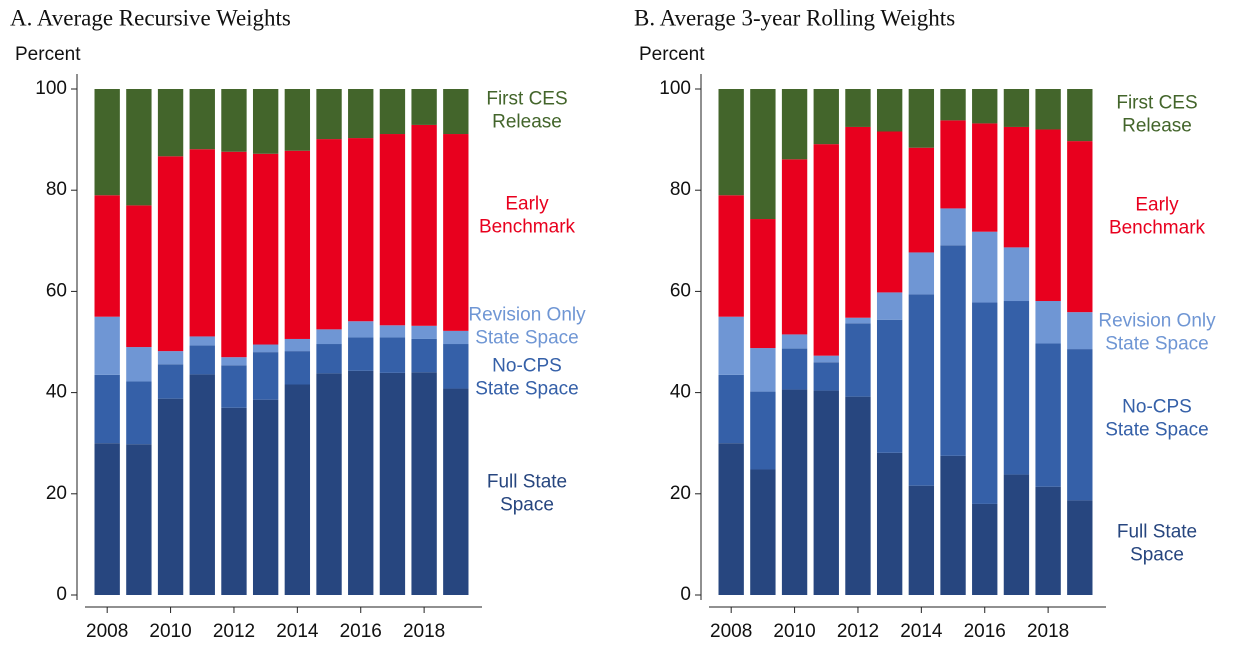  Describe the element at coordinates (858, 631) in the screenshot. I see `x-tick-label: 2012` at that location.